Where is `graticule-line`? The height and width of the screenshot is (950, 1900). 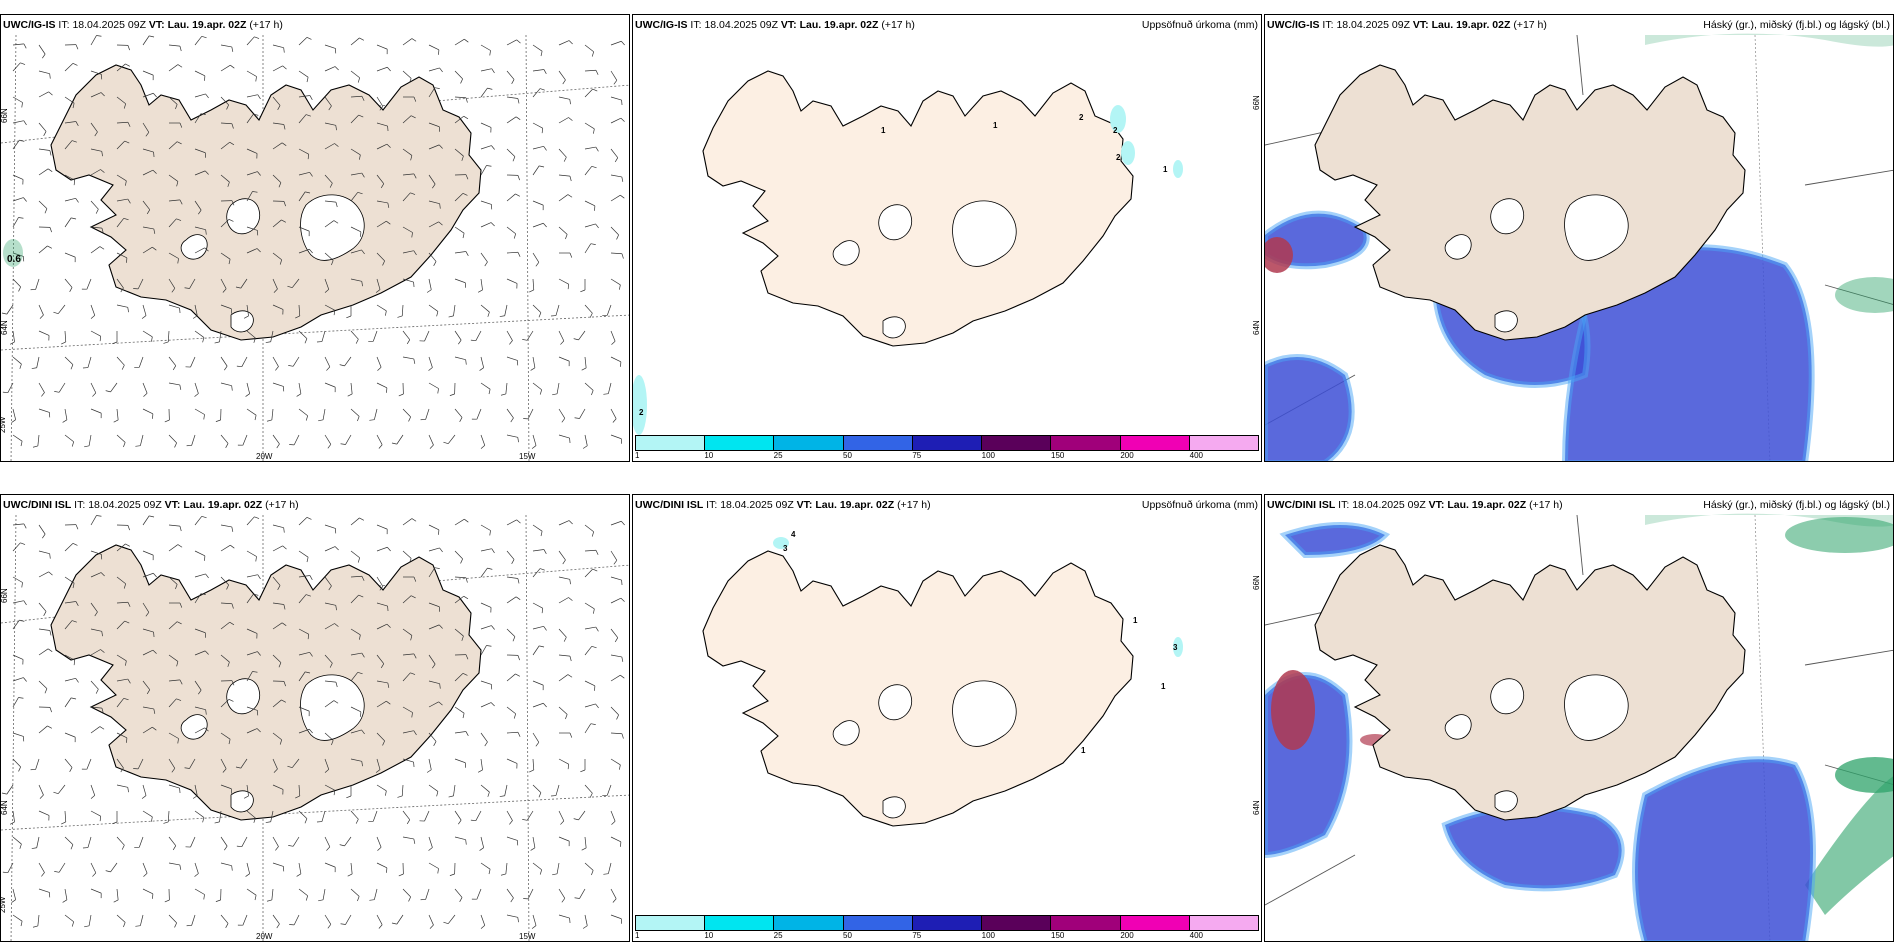
graticule-line is located at coordinates (527, 247).